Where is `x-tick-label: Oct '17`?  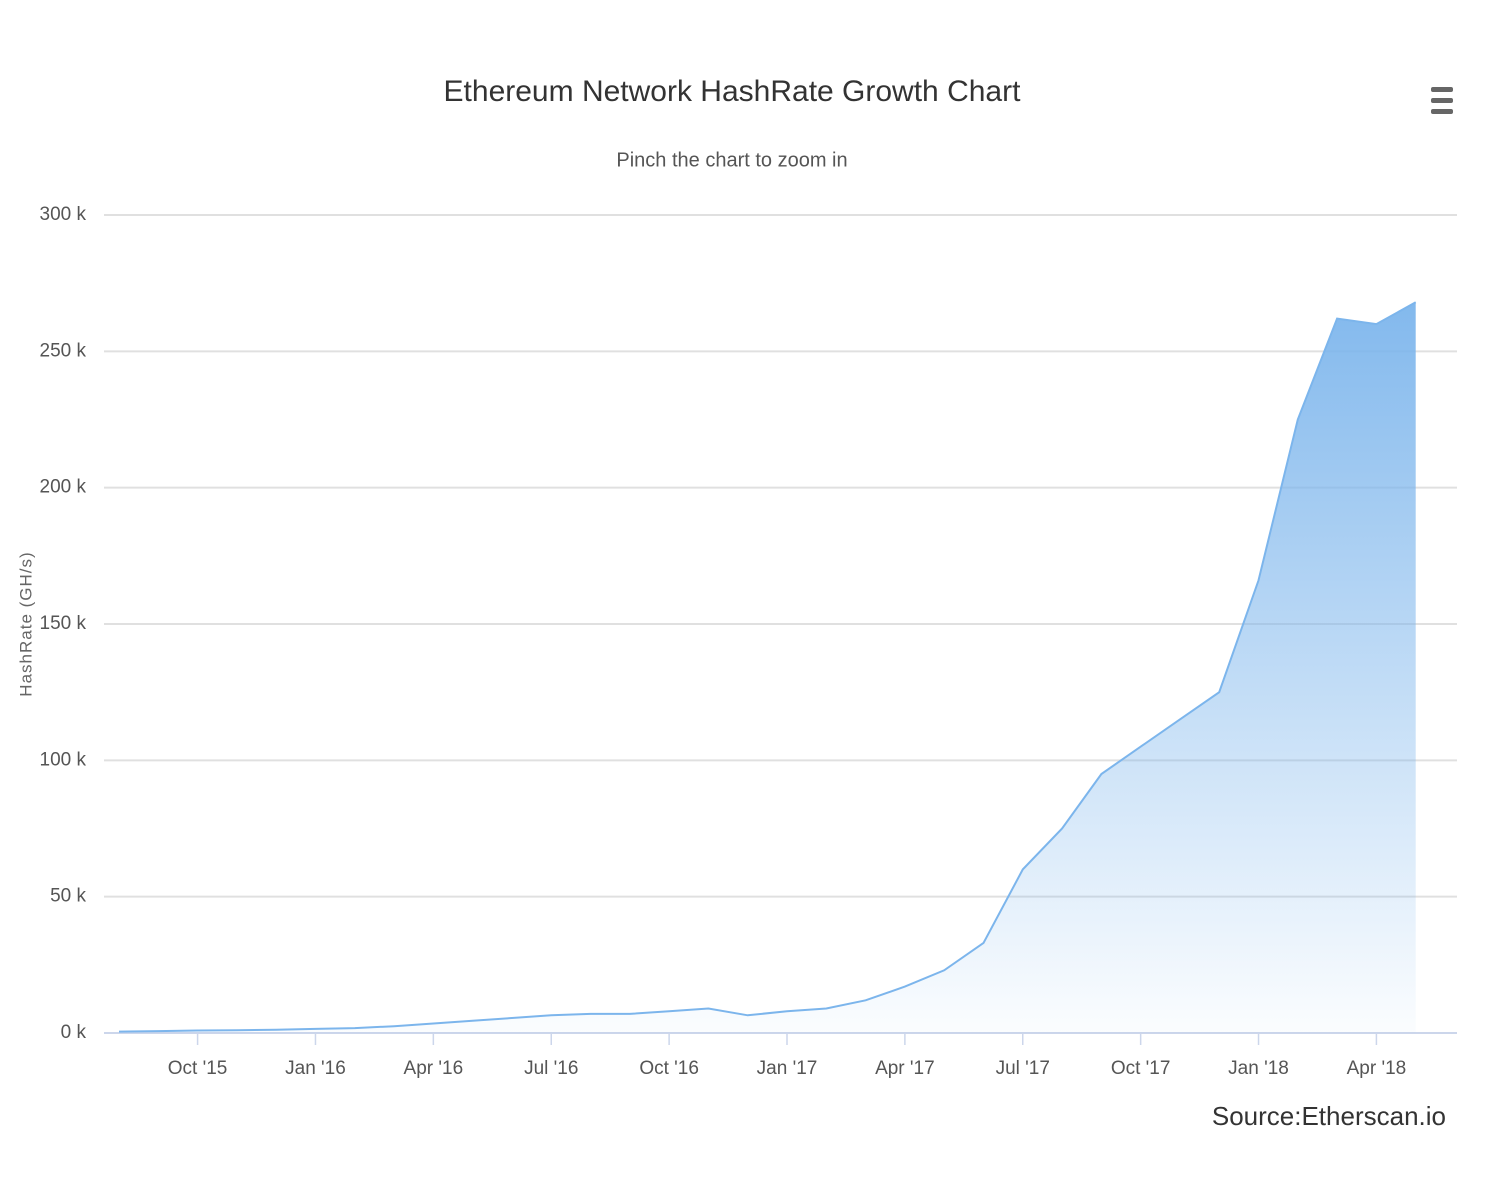 x-tick-label: Oct '17 is located at coordinates (1141, 1068).